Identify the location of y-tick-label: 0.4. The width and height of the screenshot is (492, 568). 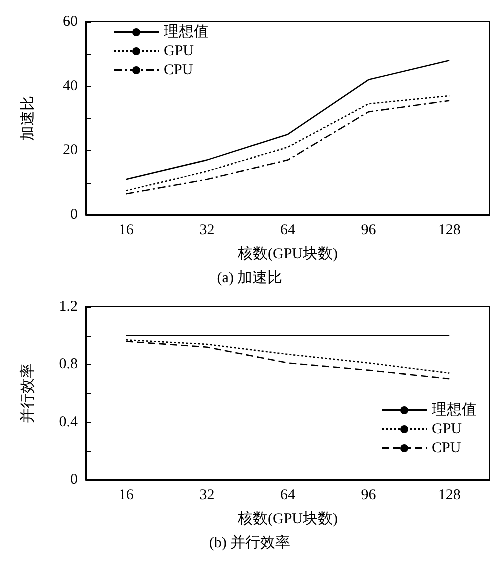
(68, 422).